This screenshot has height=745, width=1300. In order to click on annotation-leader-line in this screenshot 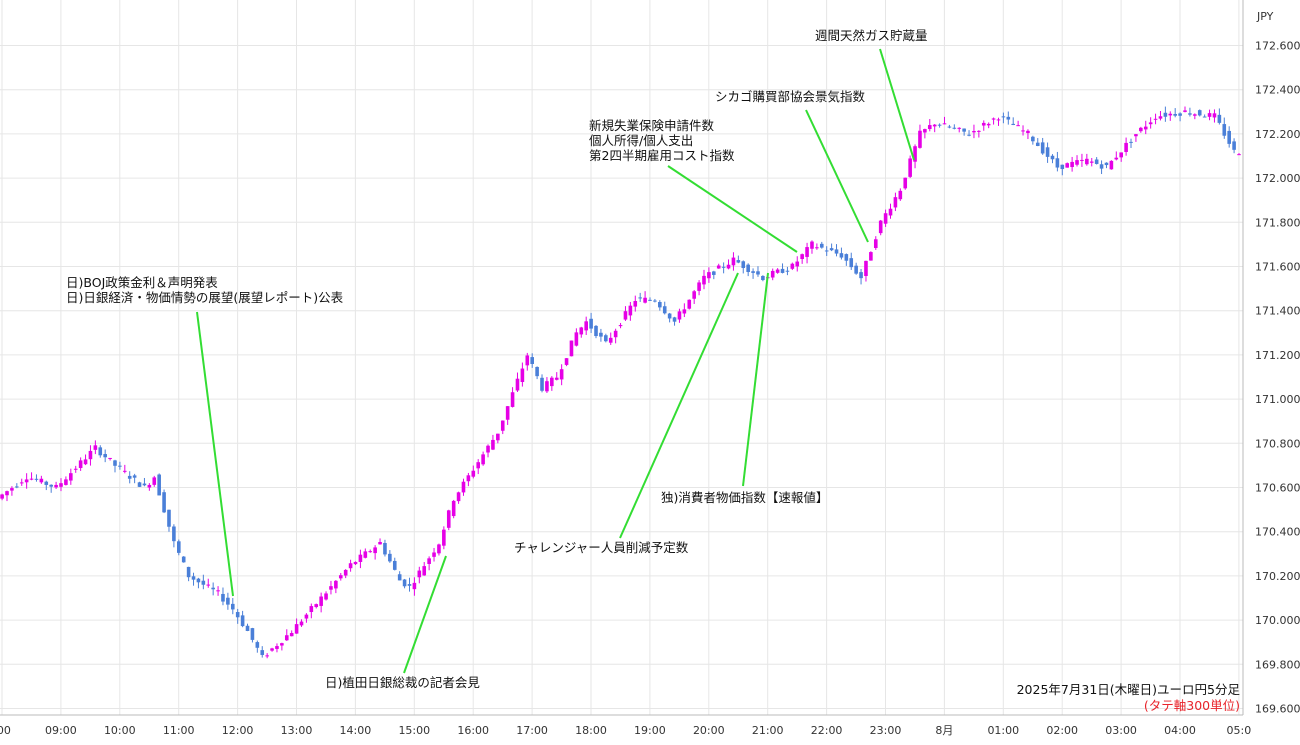, I will do `click(679, 405)`.